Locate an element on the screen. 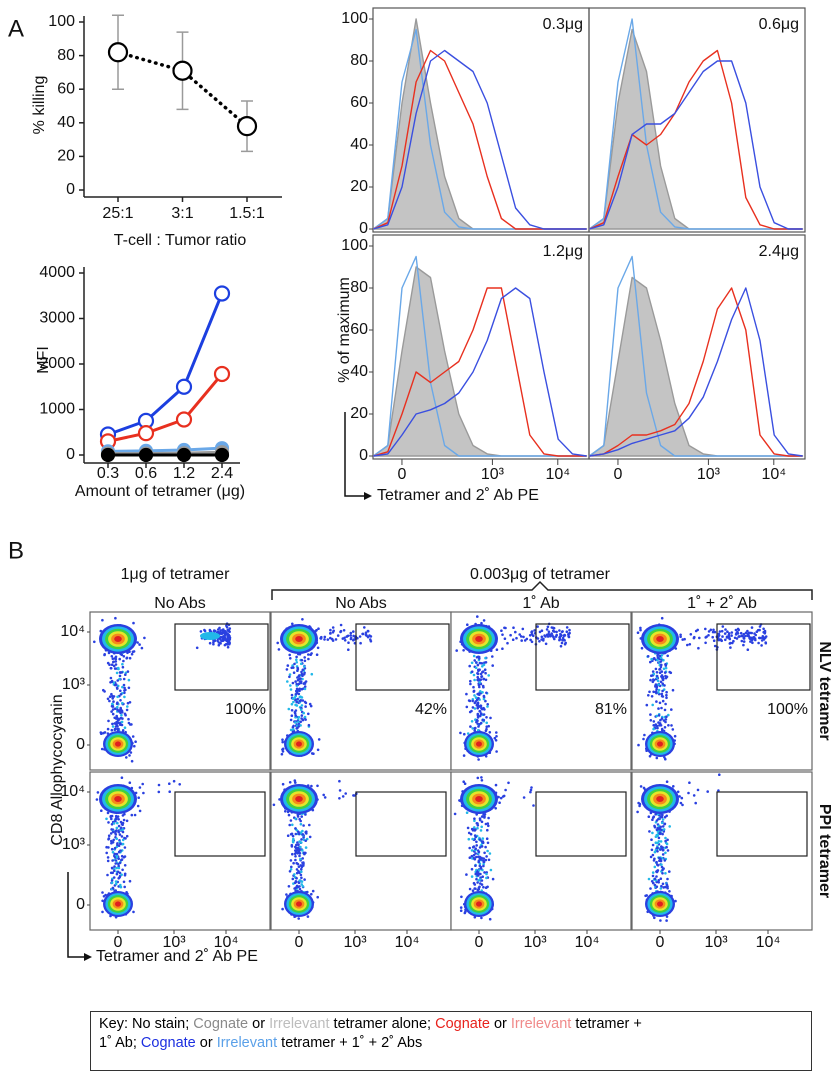 The height and width of the screenshot is (1076, 839). dot-plot is located at coordinates (361, 851).